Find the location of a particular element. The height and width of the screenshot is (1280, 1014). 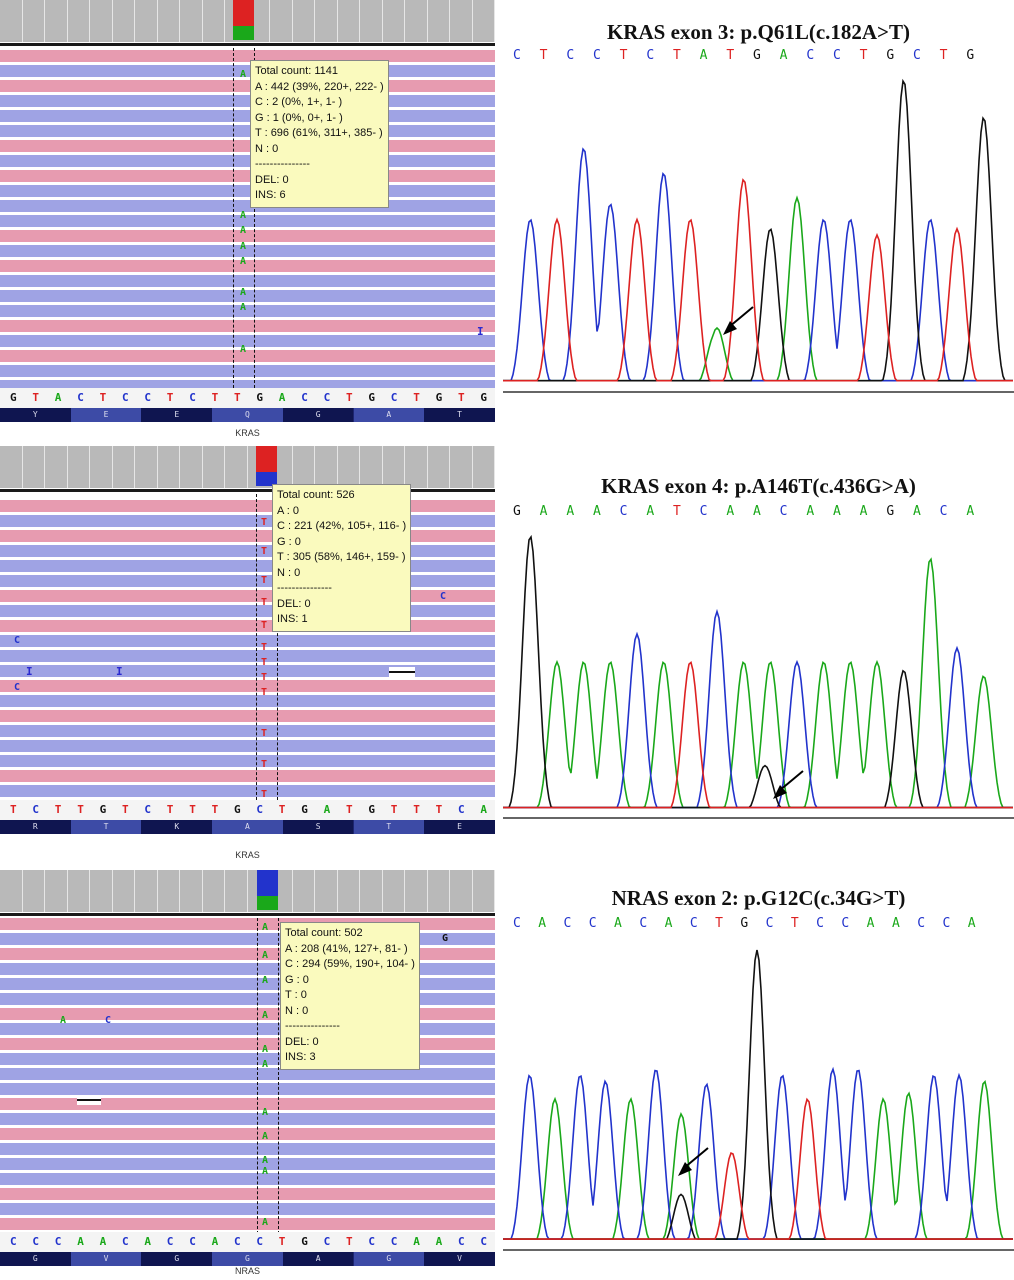

coverage-bottom-segment is located at coordinates (266, 479).